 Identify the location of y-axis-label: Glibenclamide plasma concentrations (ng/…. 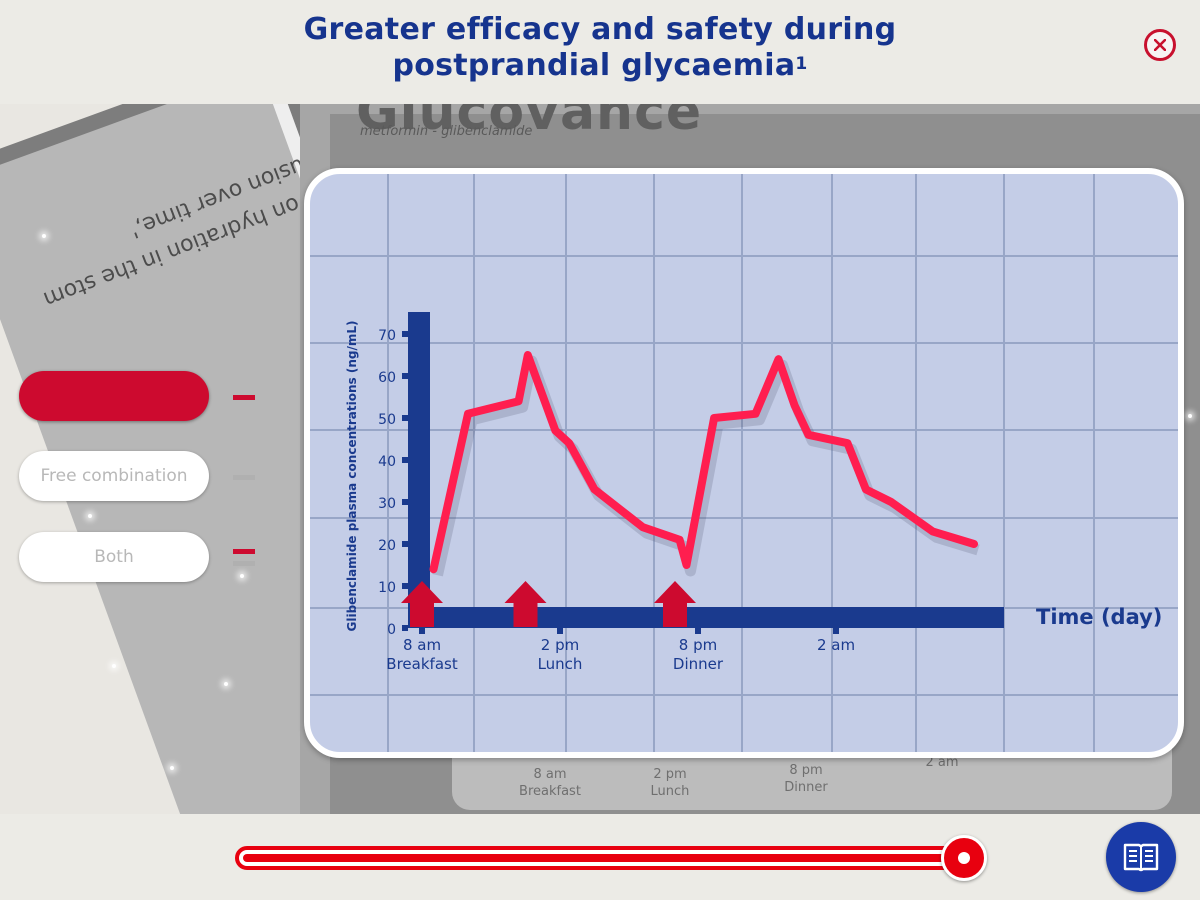
(352, 476).